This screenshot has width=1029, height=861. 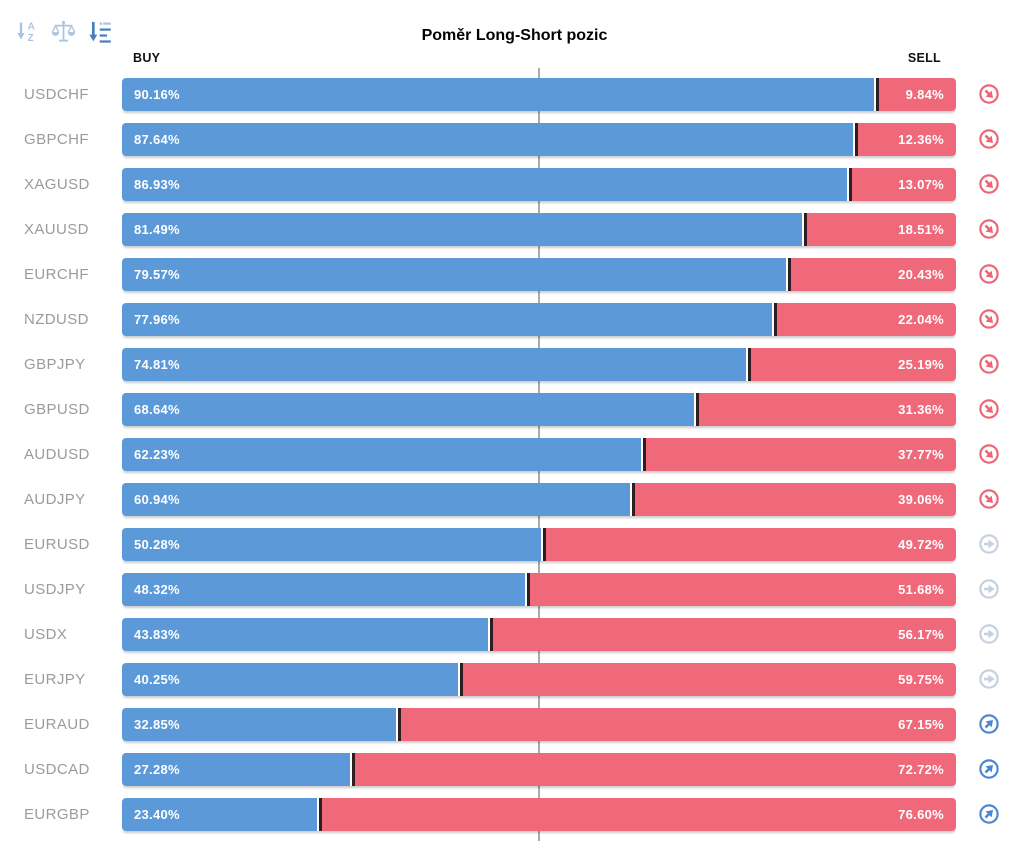 I want to click on ratio-bar: 32.85% 67.15%, so click(x=539, y=724).